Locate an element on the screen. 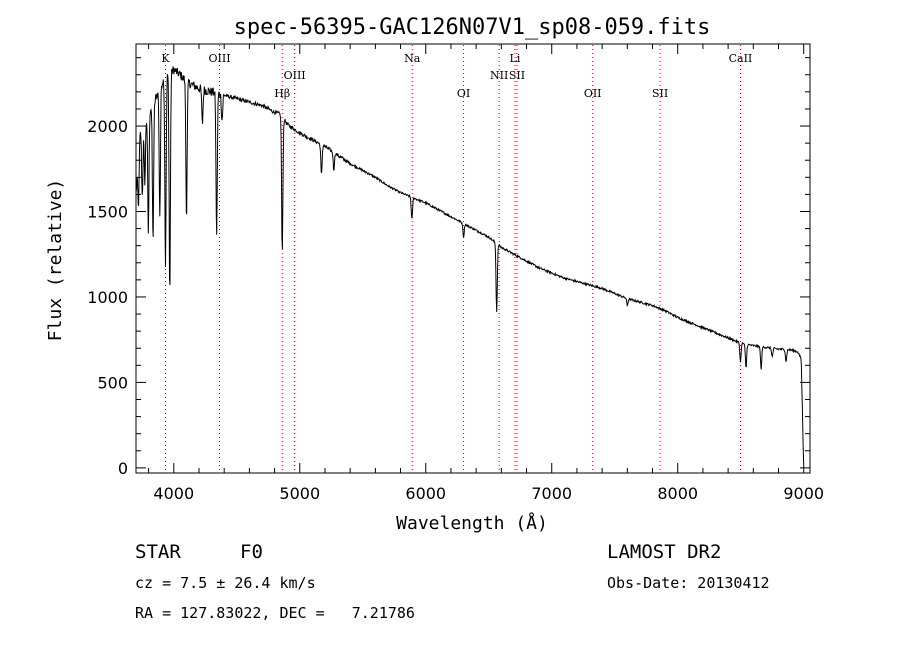 The width and height of the screenshot is (900, 650). line-label: K is located at coordinates (165, 58).